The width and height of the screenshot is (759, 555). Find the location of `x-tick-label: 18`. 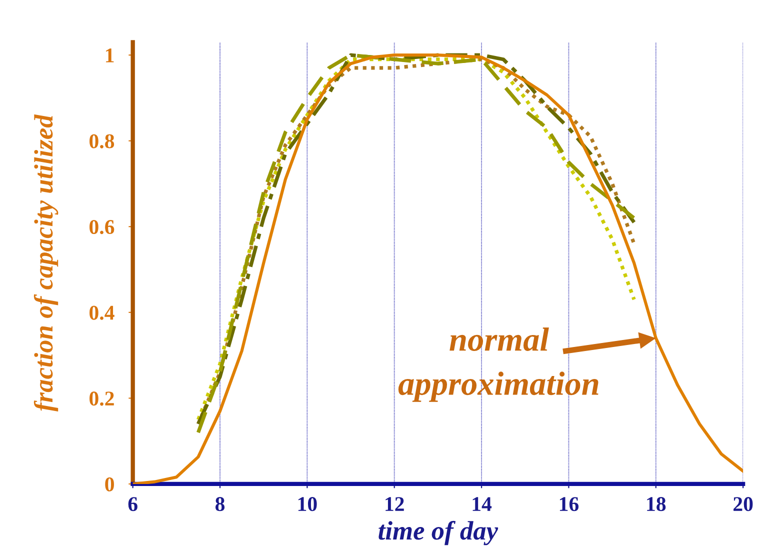

x-tick-label: 18 is located at coordinates (656, 504).